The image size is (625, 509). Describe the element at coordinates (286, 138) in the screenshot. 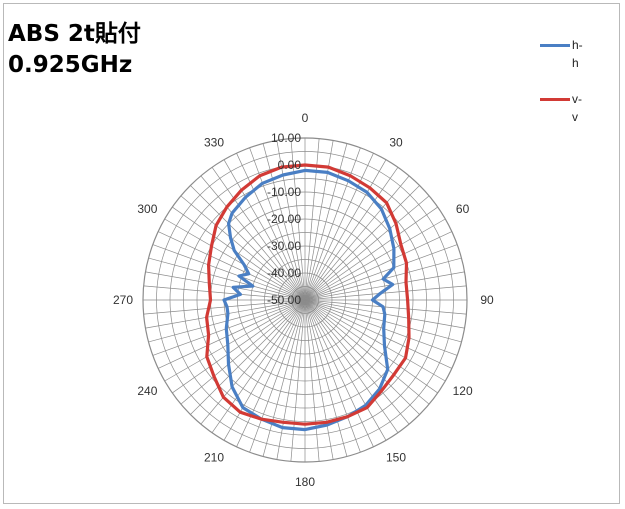

I see `radial-tick-label: 10.00` at that location.